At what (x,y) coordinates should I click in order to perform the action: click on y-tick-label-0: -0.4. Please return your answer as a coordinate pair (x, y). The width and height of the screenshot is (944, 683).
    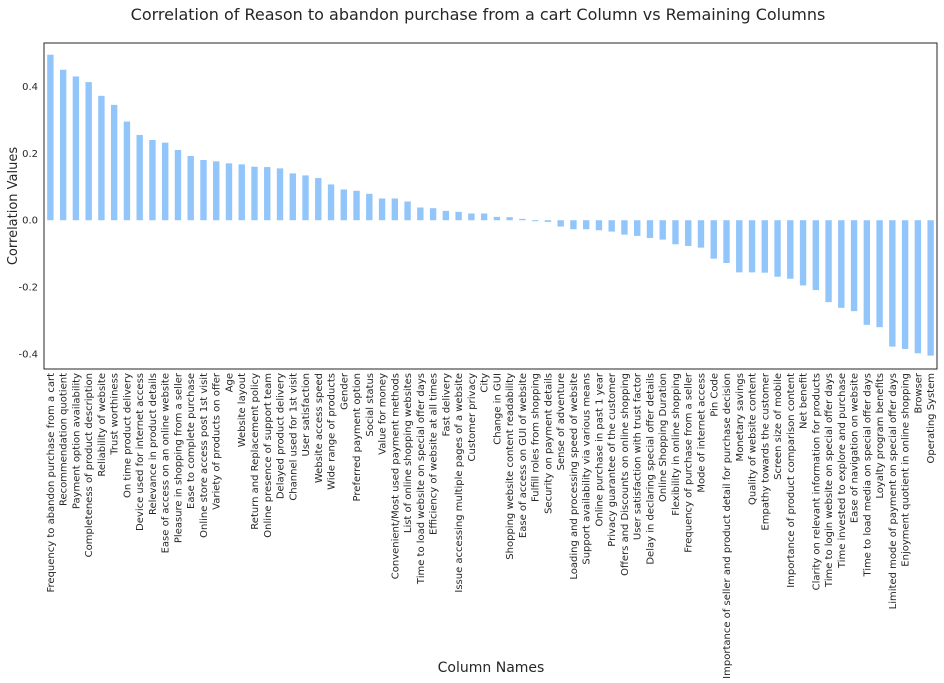
    Looking at the image, I should click on (28, 354).